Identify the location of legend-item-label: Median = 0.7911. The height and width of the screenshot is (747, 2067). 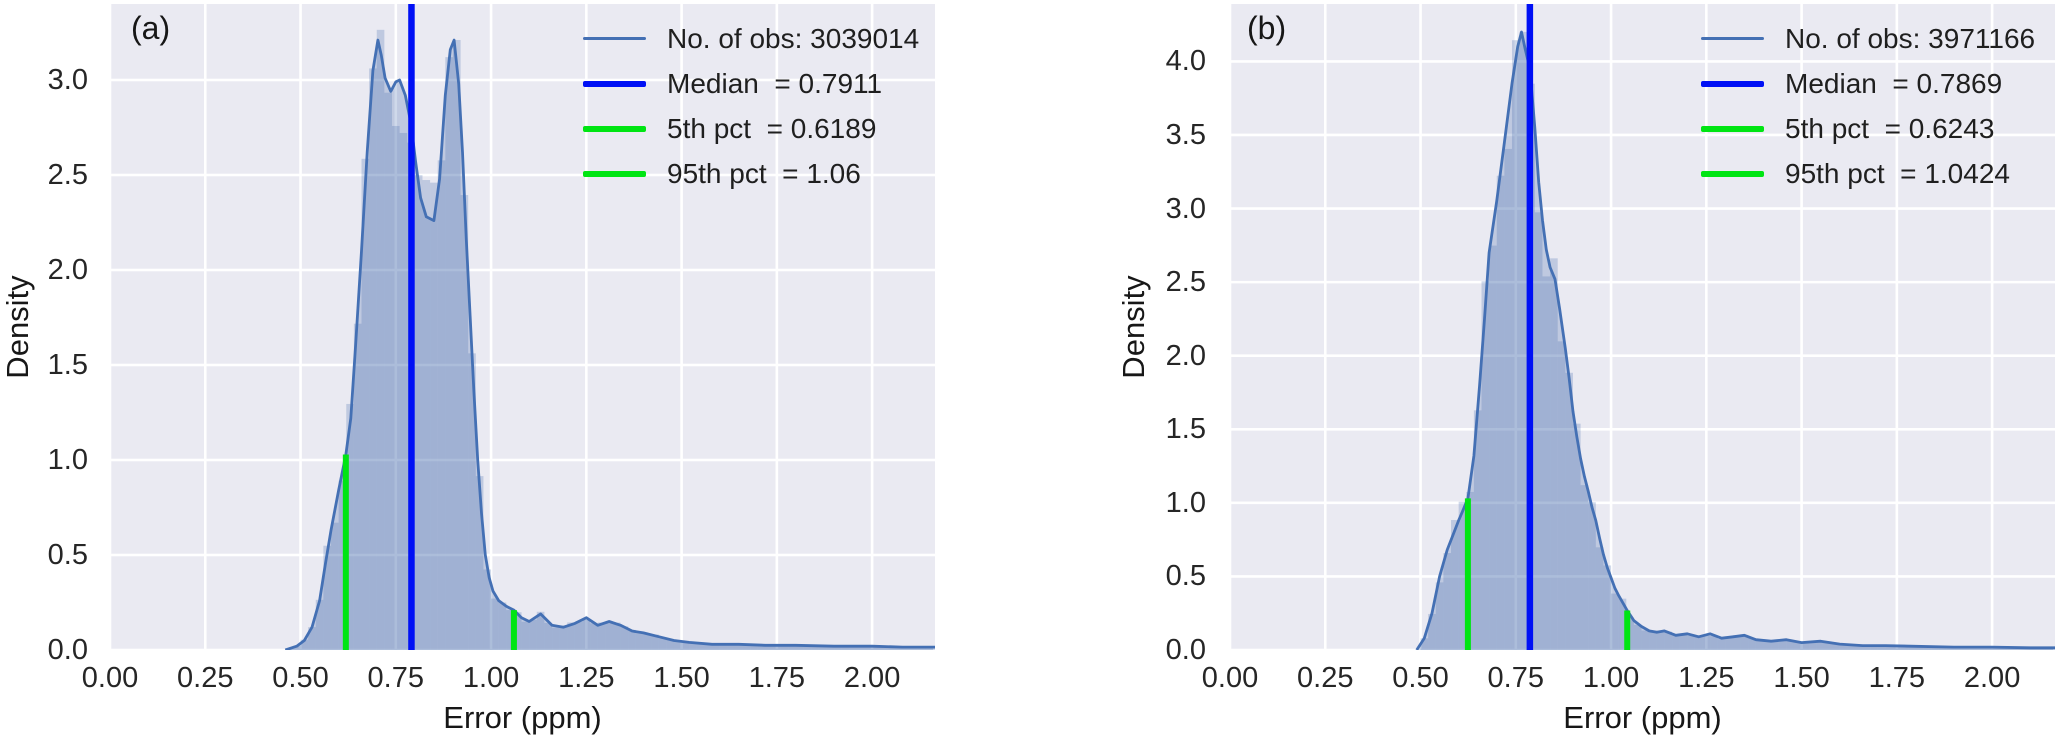
(775, 83).